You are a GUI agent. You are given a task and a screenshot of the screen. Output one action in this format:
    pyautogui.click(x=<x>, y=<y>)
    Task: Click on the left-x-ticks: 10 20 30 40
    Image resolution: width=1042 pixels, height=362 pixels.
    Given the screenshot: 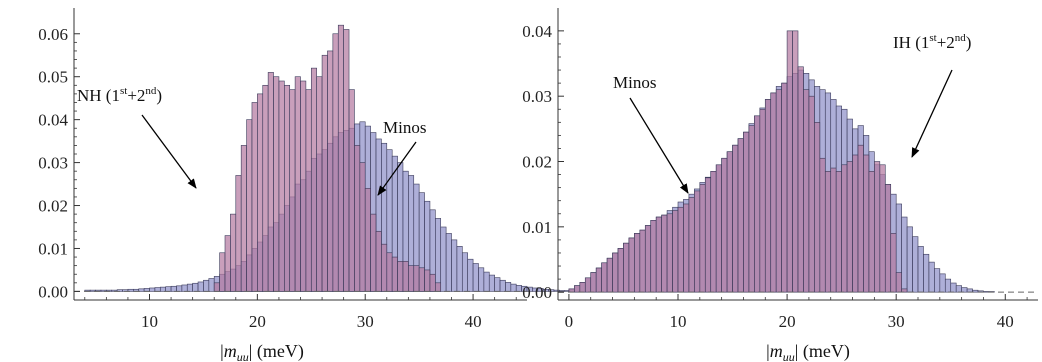 What is the action you would take?
    pyautogui.click(x=300, y=312)
    